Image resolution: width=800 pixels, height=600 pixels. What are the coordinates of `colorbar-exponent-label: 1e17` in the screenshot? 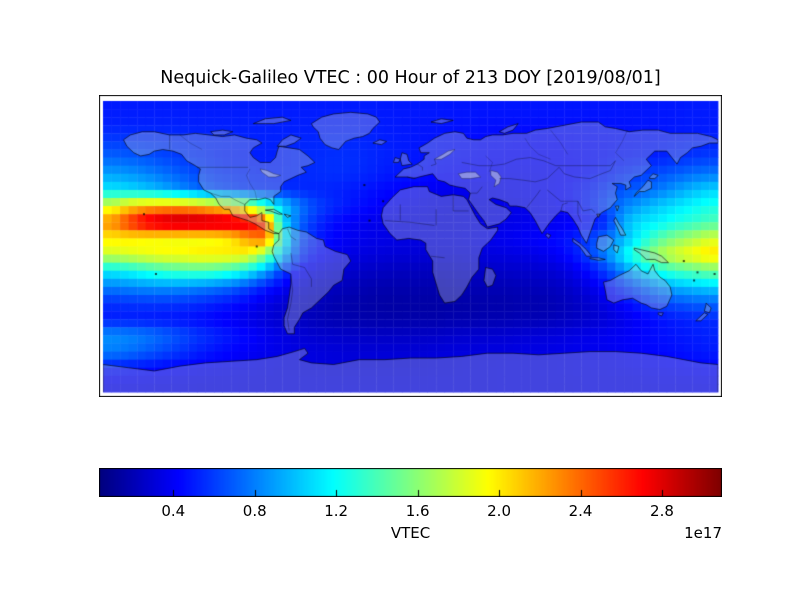 It's located at (703, 533).